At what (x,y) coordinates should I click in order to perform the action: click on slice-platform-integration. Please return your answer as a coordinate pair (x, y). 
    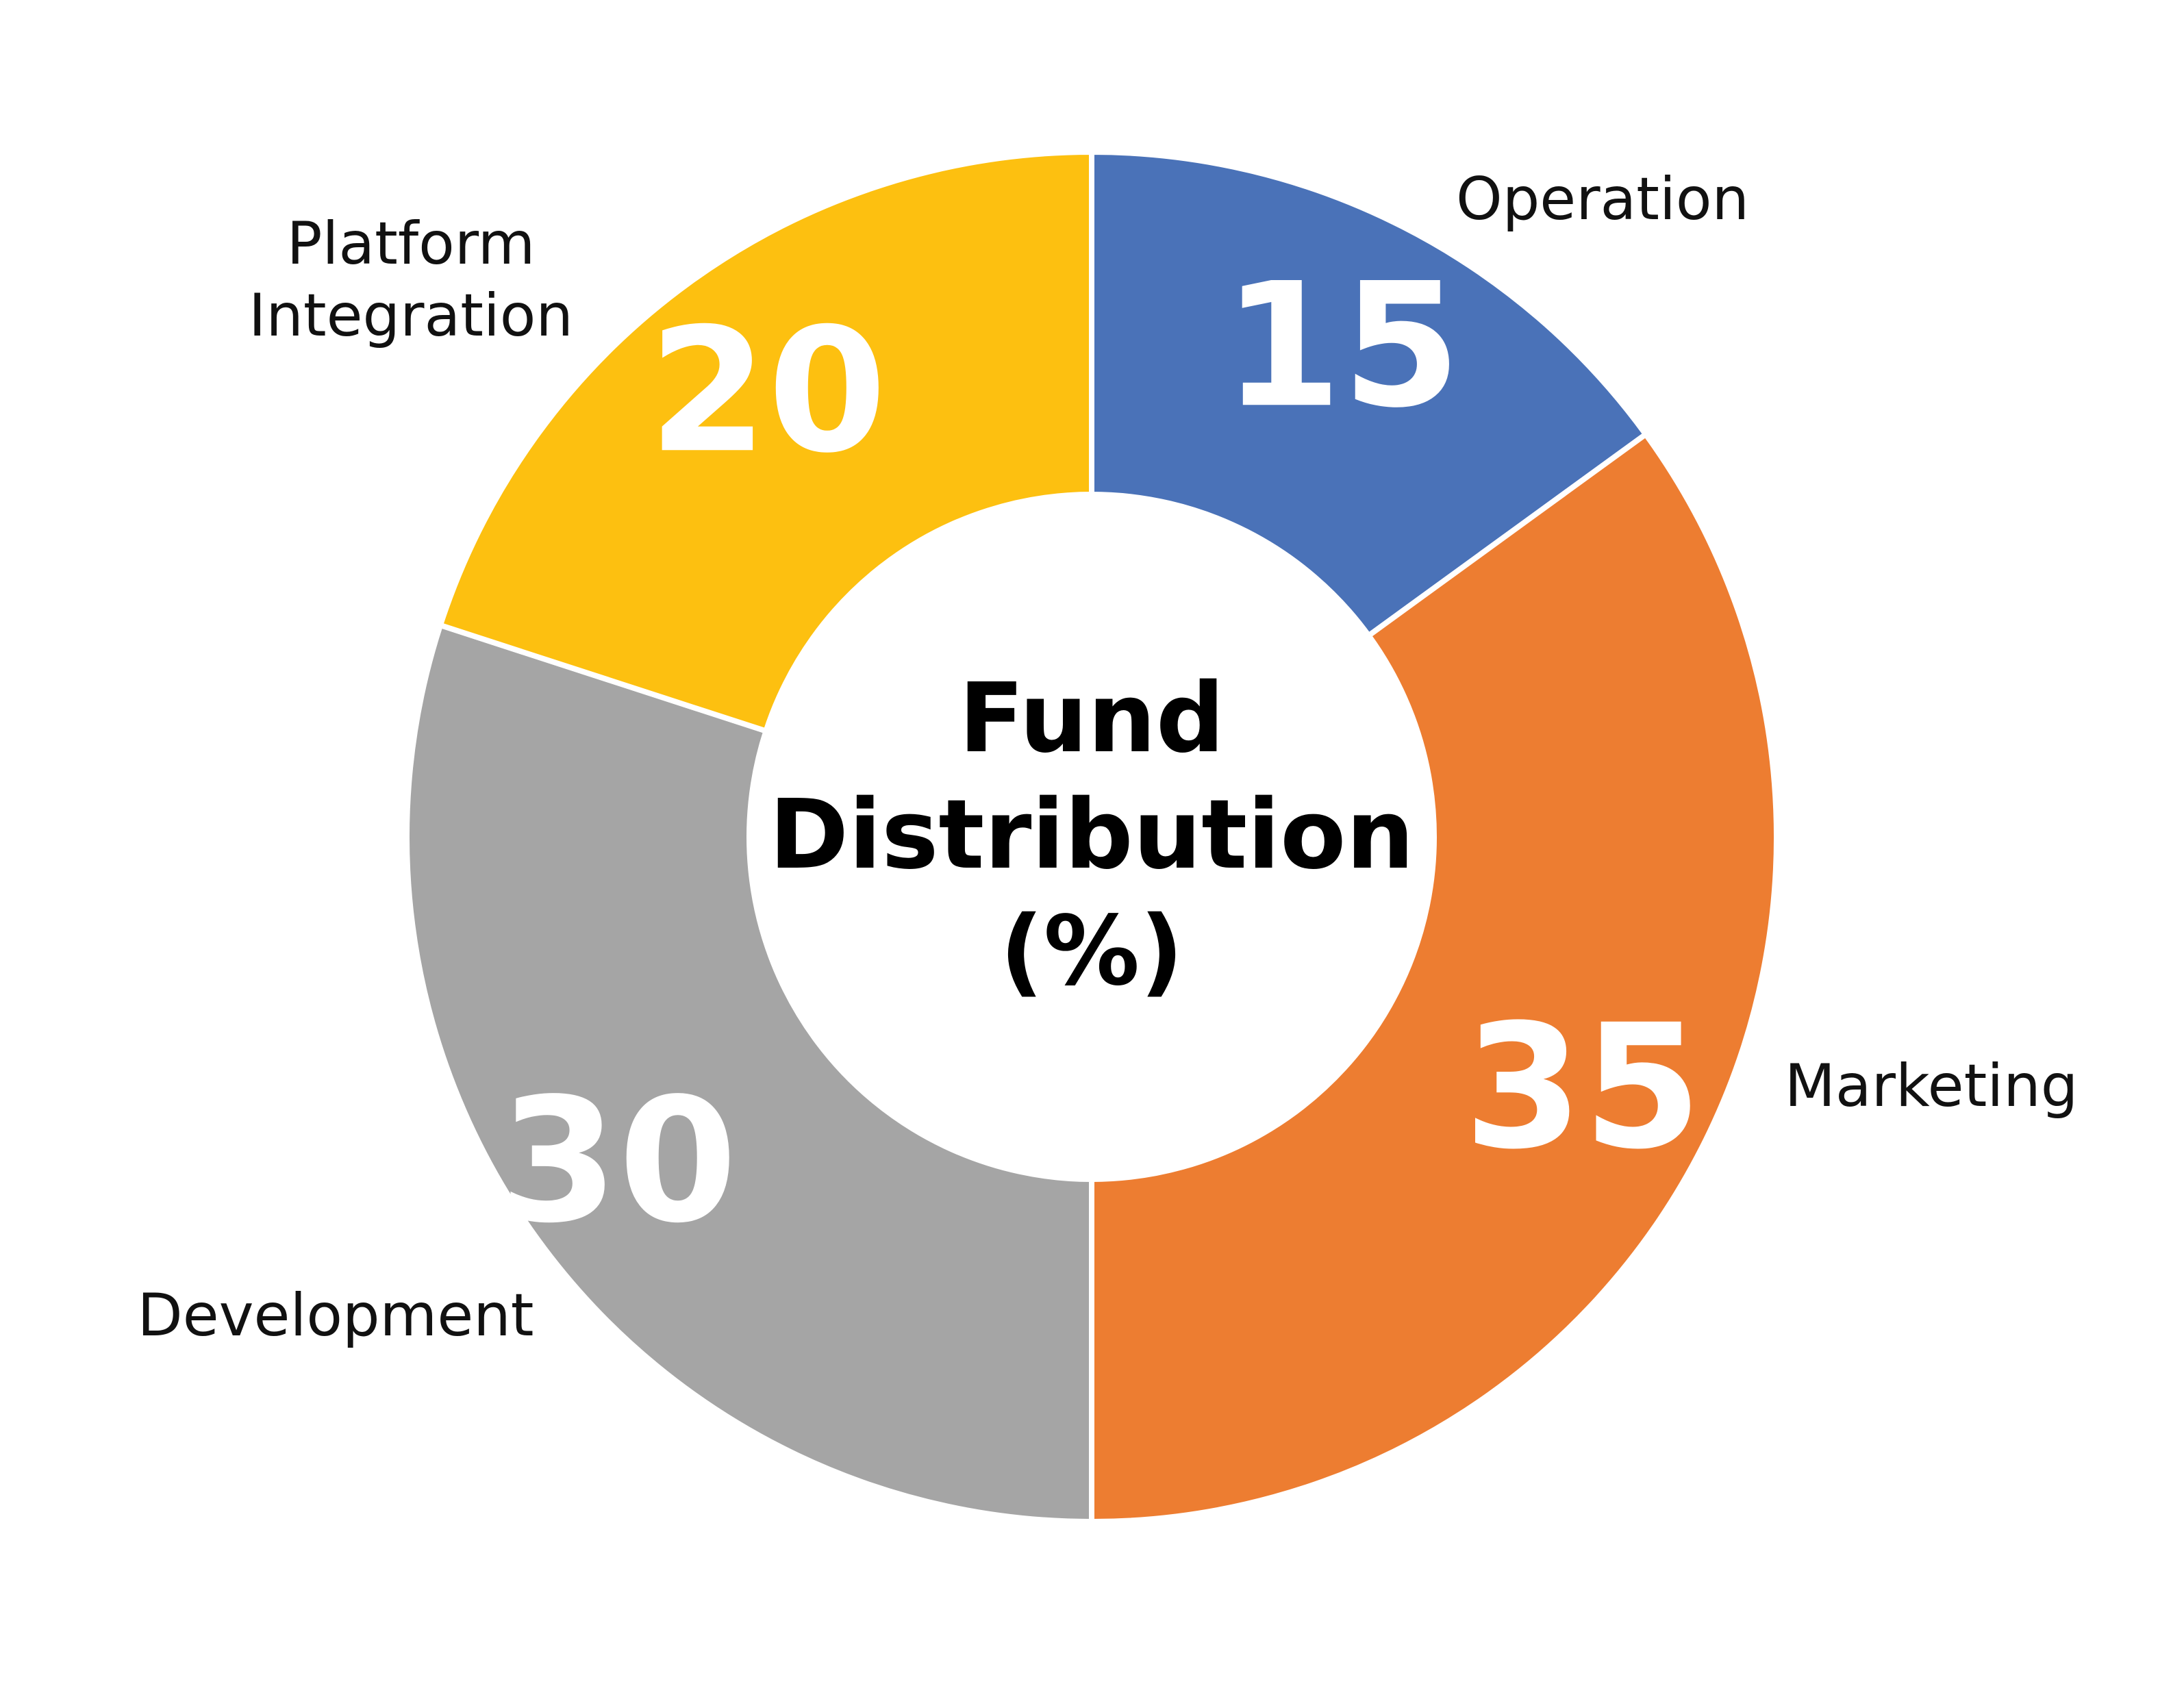
    Looking at the image, I should click on (765, 442).